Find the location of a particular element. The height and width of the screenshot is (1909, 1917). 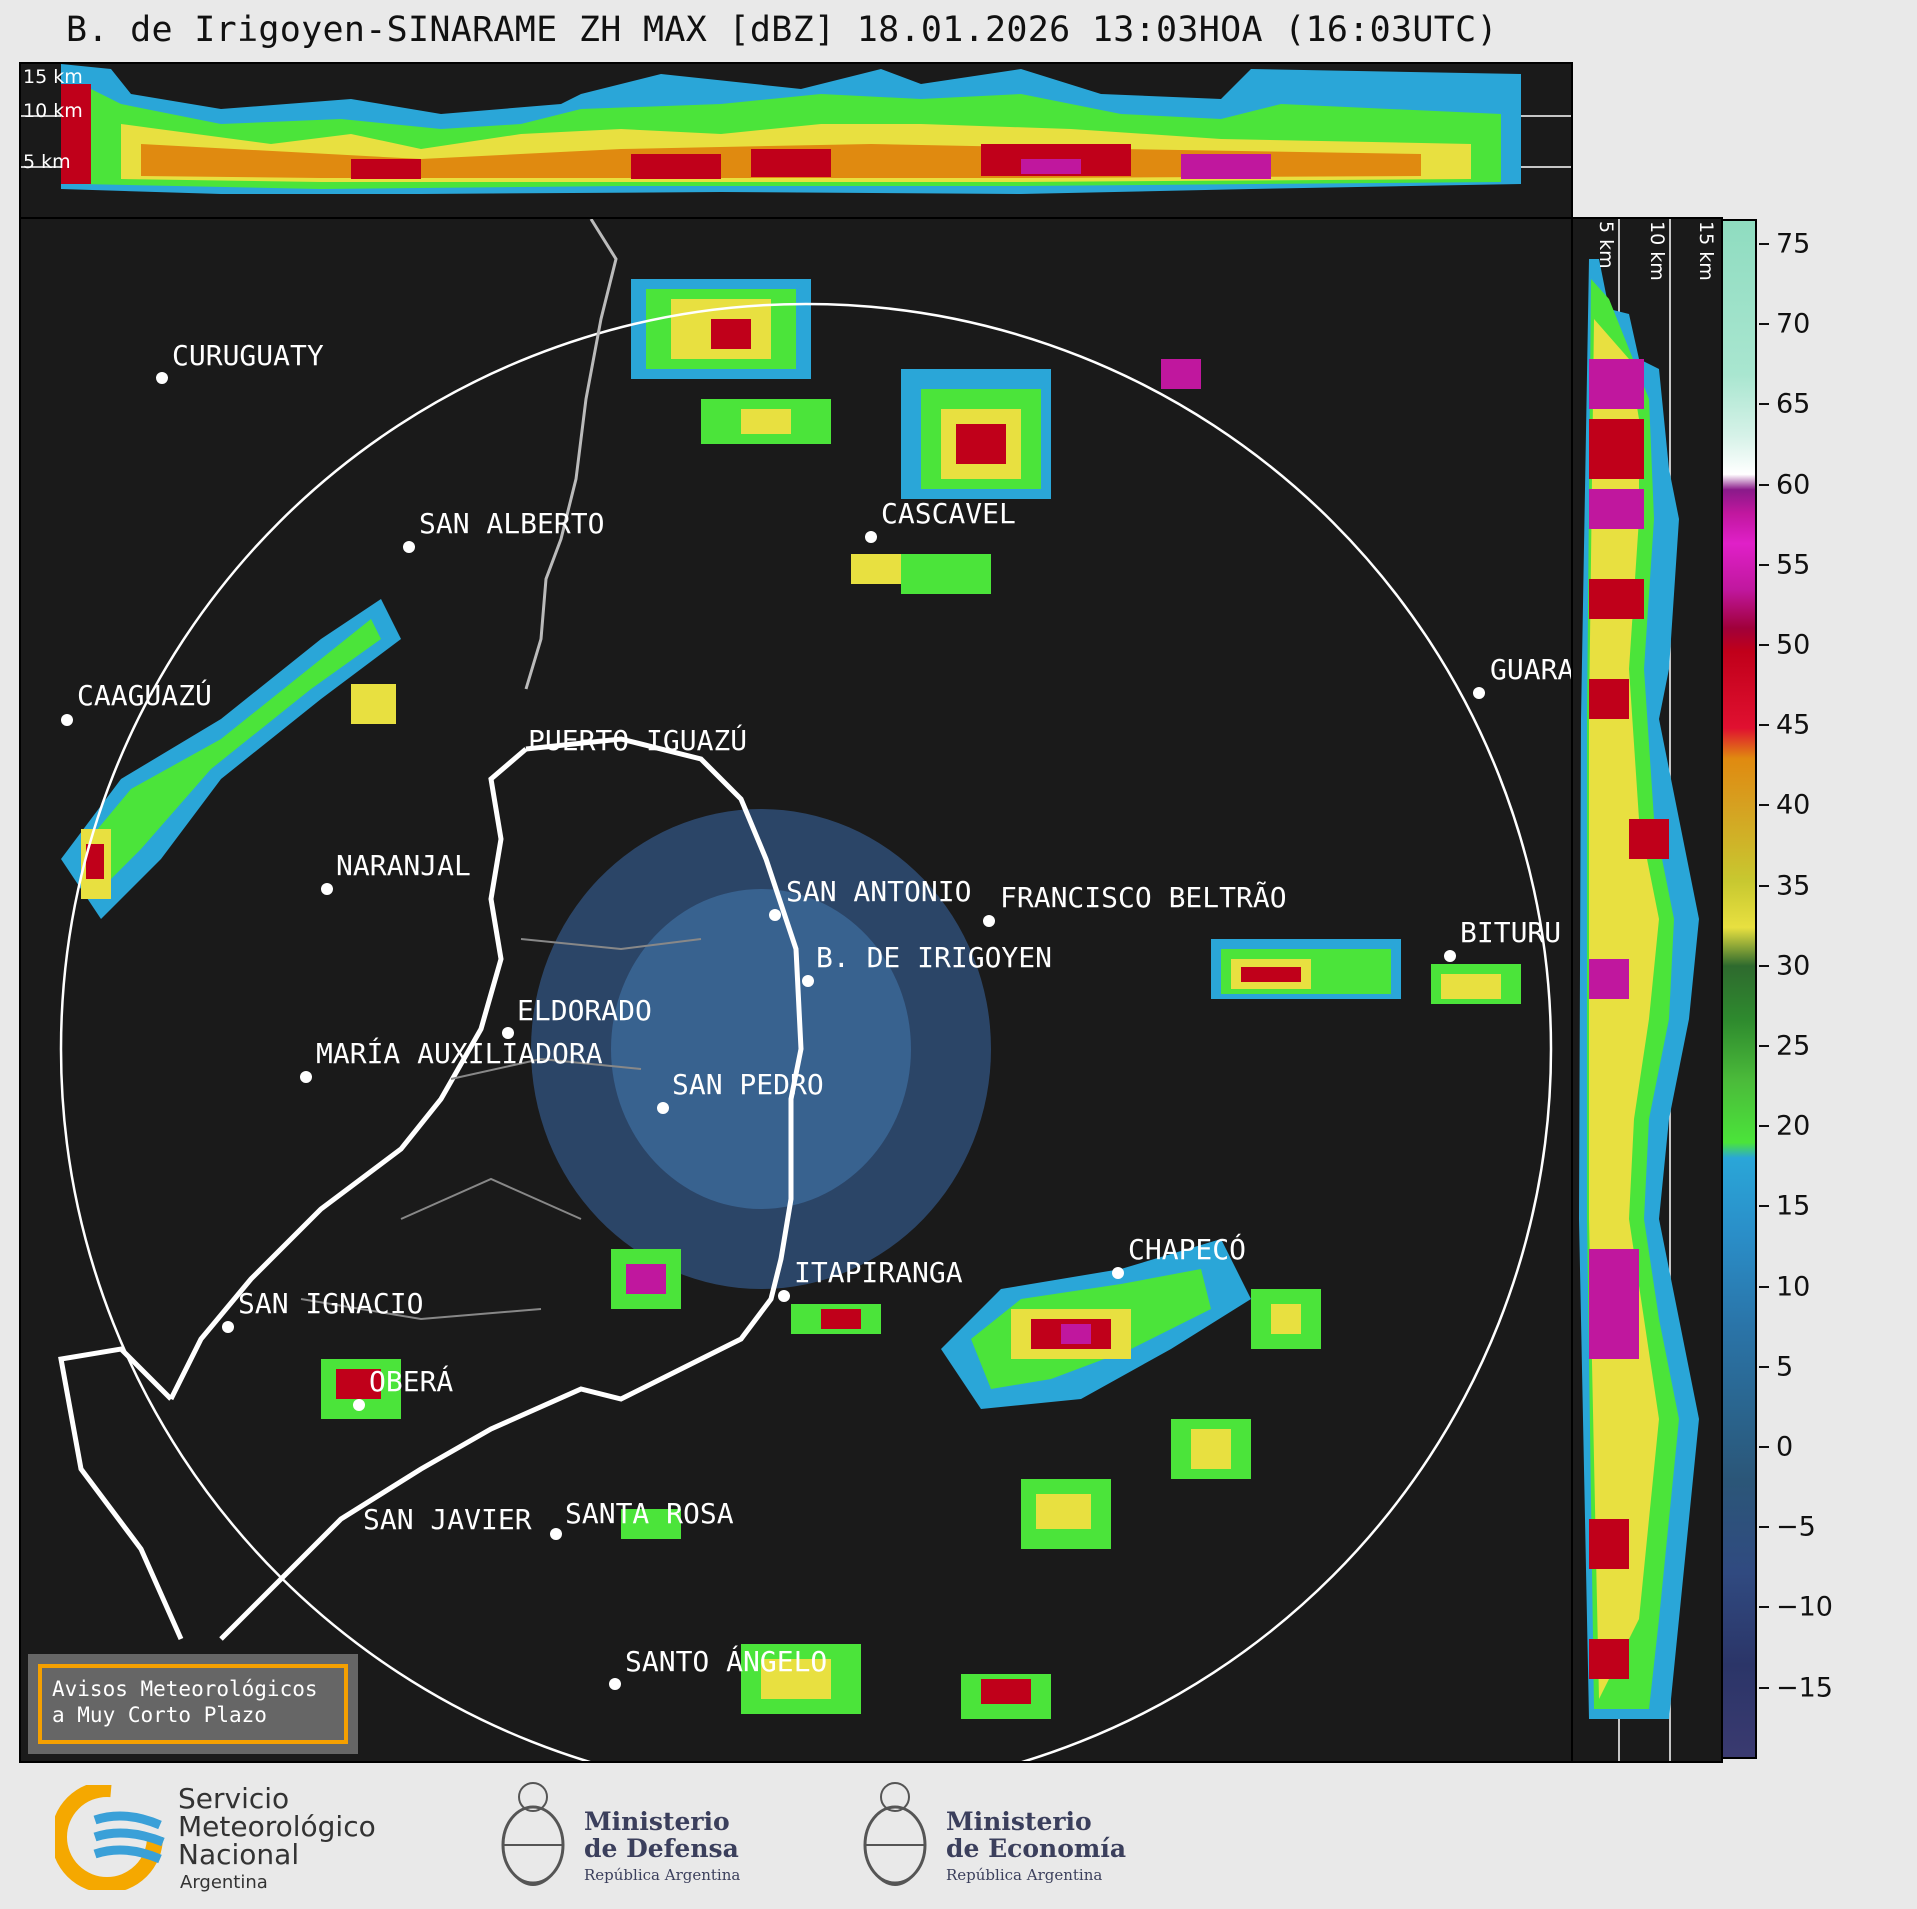

city-label-eldorado: ELDORADO is located at coordinates (584, 1010).